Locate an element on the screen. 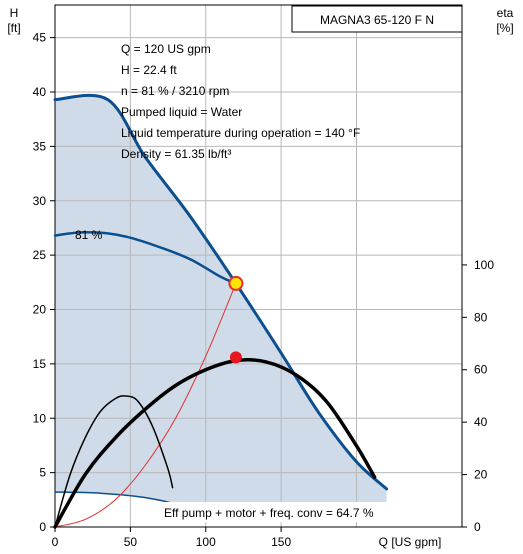 Image resolution: width=523 pixels, height=554 pixels. x-tick-label: 50 is located at coordinates (131, 542).